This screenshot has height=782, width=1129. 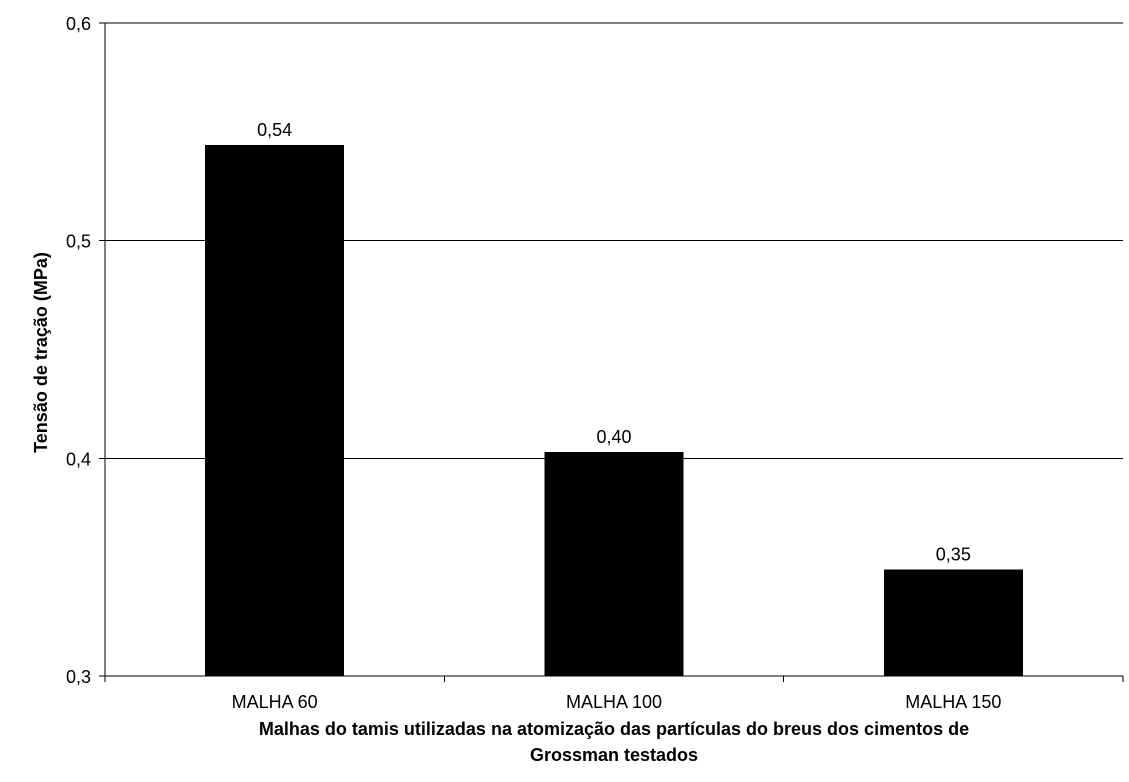 I want to click on y-tick-label: 0,4, so click(x=78, y=459).